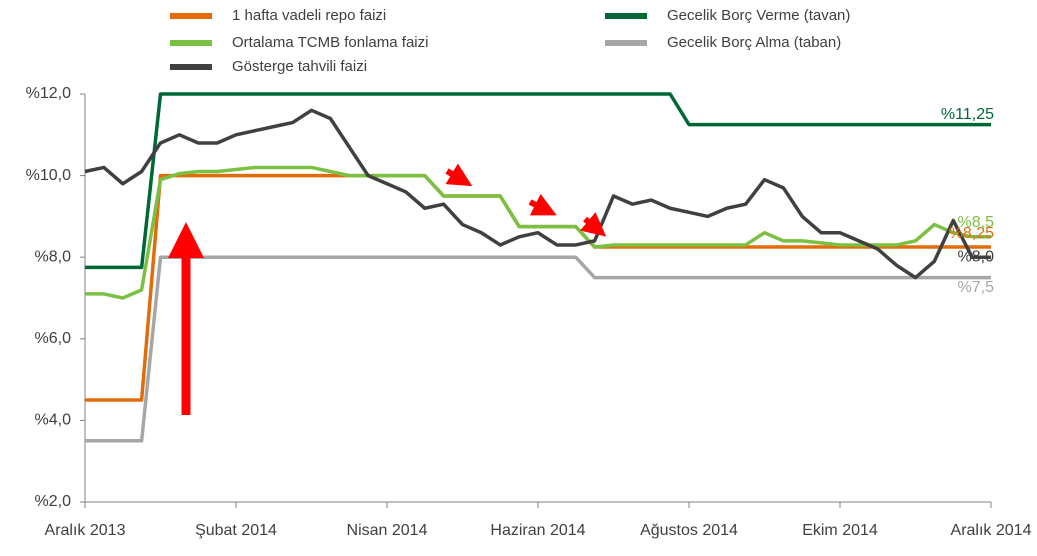 The width and height of the screenshot is (1037, 556). Describe the element at coordinates (991, 530) in the screenshot. I see `x-tick-label: Aralık 2014` at that location.